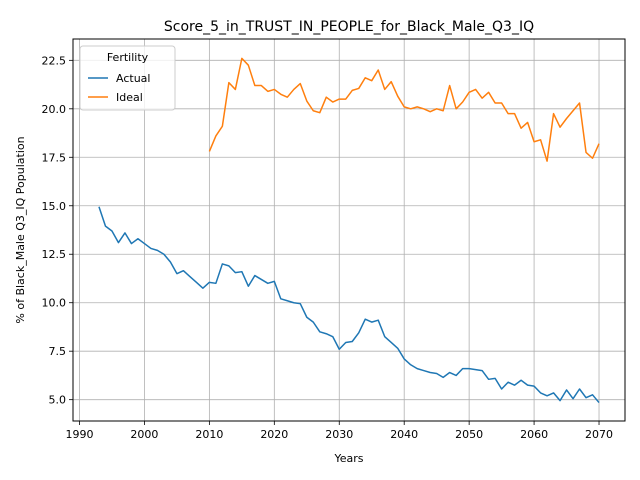  I want to click on y-tick-label: 15.0, so click(54, 206).